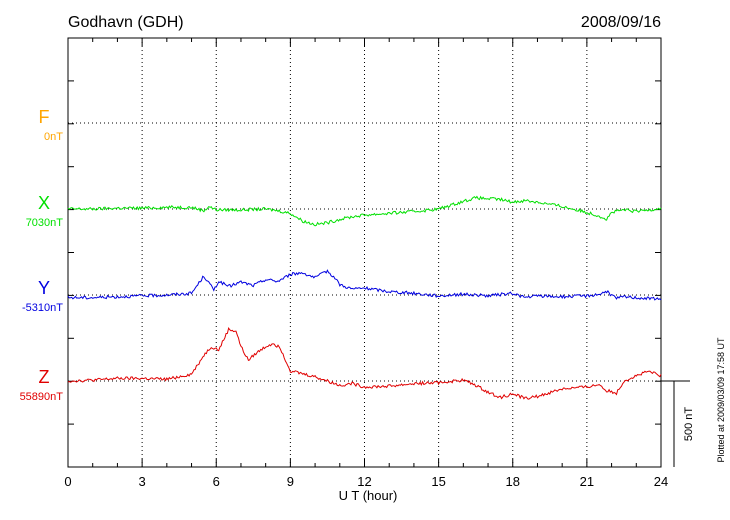 The height and width of the screenshot is (520, 730). I want to click on x-tick-label: 9, so click(290, 481).